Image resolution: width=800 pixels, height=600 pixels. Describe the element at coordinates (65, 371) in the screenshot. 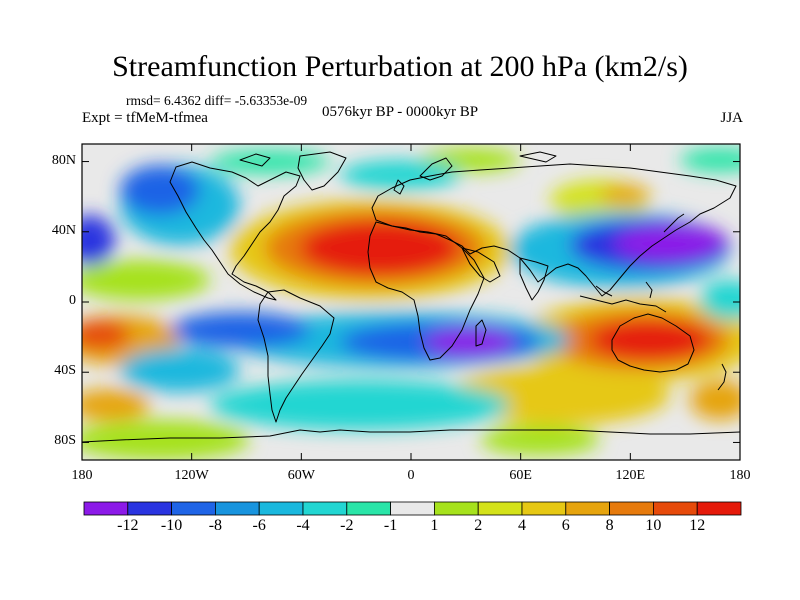

I see `y-tick-label: 40S` at that location.